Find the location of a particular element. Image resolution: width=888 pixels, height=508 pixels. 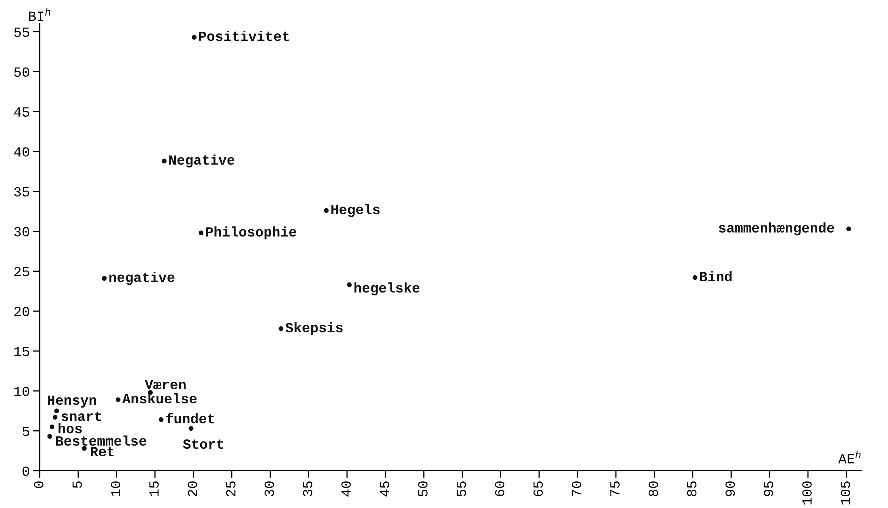

x-tick-label: 65 is located at coordinates (539, 489).